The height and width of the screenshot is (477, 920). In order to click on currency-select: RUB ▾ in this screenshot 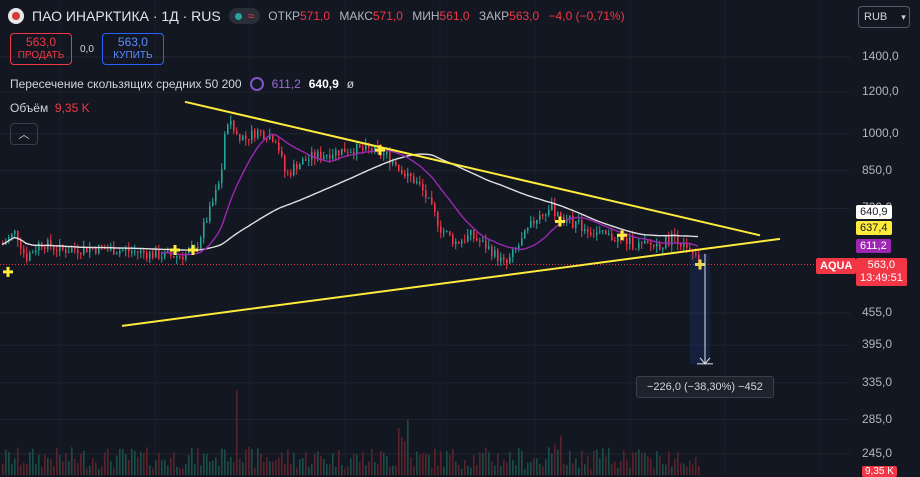, I will do `click(884, 17)`.